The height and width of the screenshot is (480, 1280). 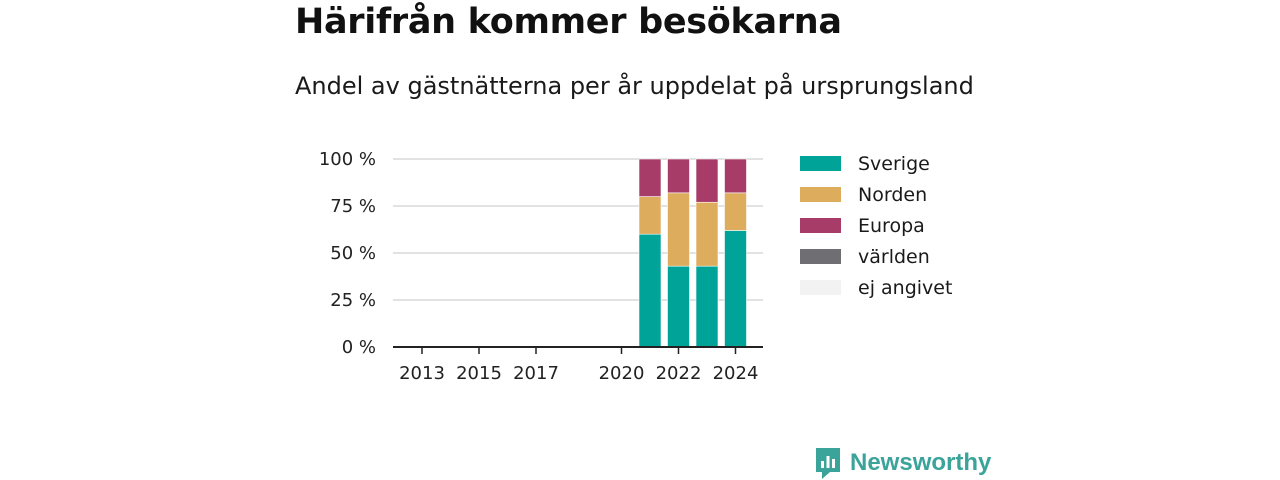 What do you see at coordinates (568, 22) in the screenshot?
I see `chart-title: Härifrån kommer besökarna` at bounding box center [568, 22].